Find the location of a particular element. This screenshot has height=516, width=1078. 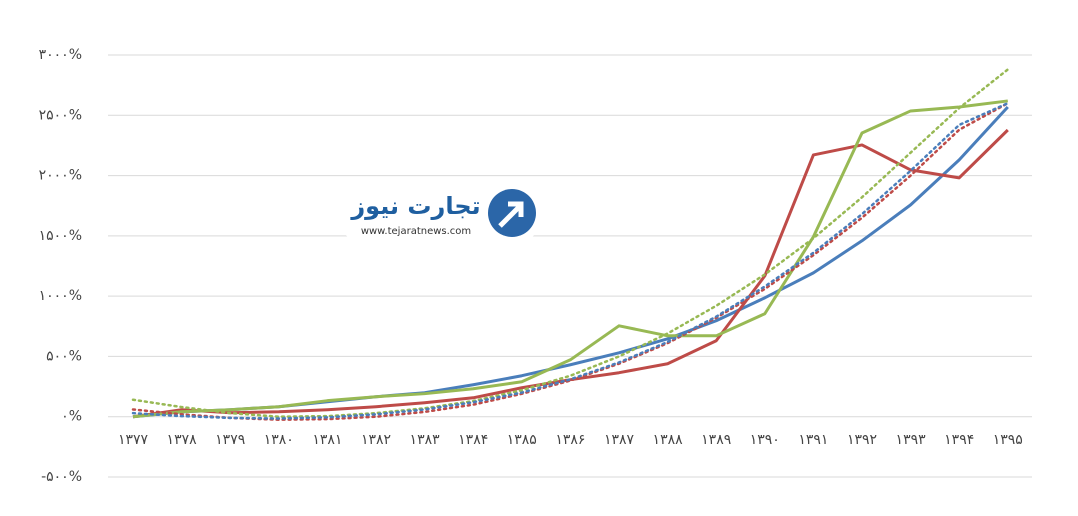

x-tick-label: ۱۳۹۵ is located at coordinates (1008, 440).